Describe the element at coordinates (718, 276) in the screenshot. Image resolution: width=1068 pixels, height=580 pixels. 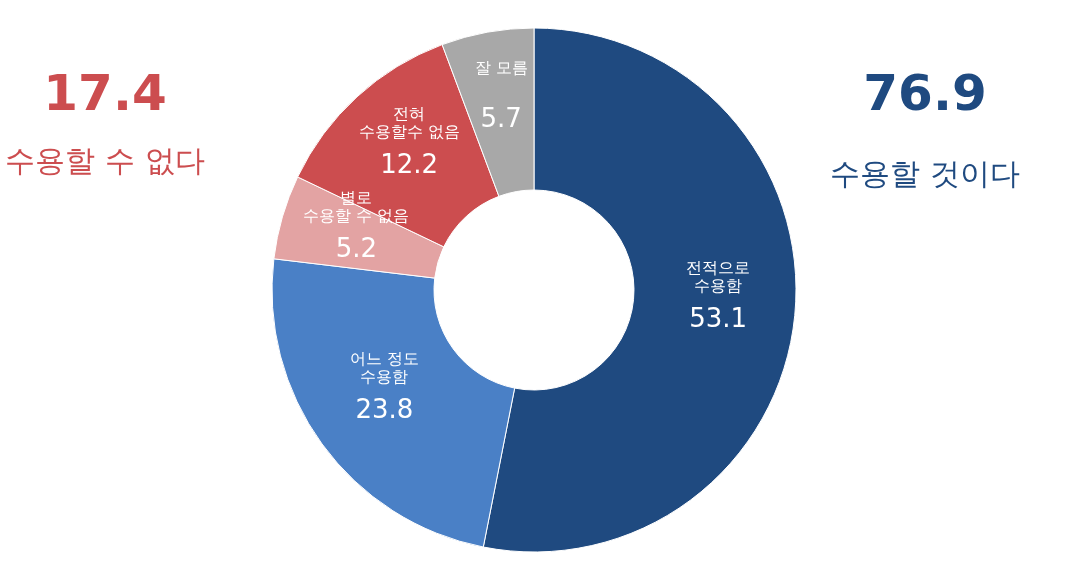
I see `slice-label: 전적으로 수용함` at that location.